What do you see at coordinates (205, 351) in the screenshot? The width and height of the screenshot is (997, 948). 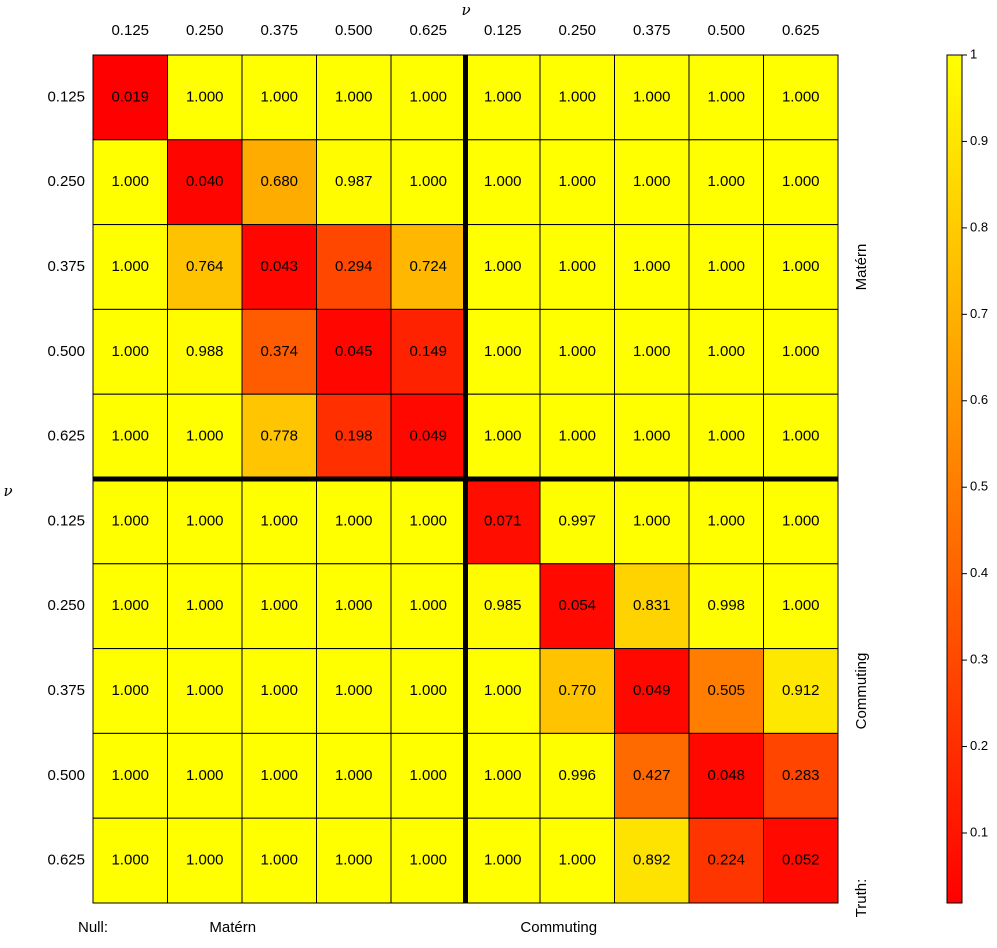 I see `cell-label: 0.988` at bounding box center [205, 351].